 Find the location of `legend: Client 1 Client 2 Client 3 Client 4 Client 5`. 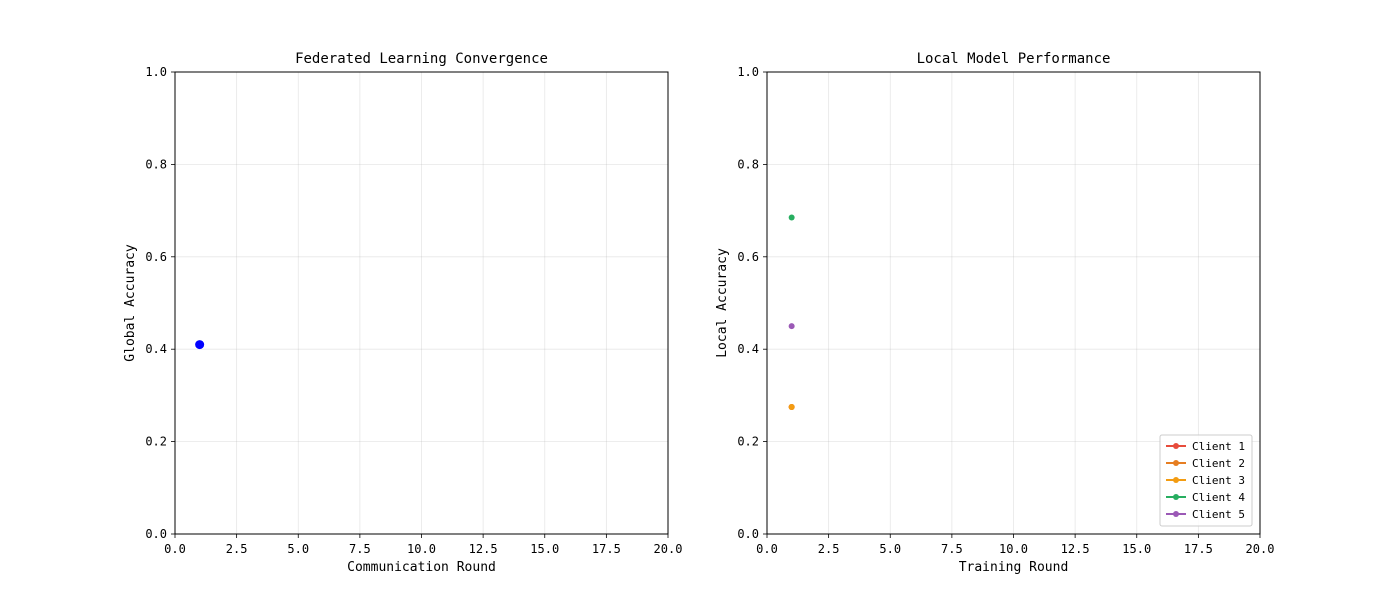

legend: Client 1 Client 2 Client 3 Client 4 Client 5 is located at coordinates (1206, 480).